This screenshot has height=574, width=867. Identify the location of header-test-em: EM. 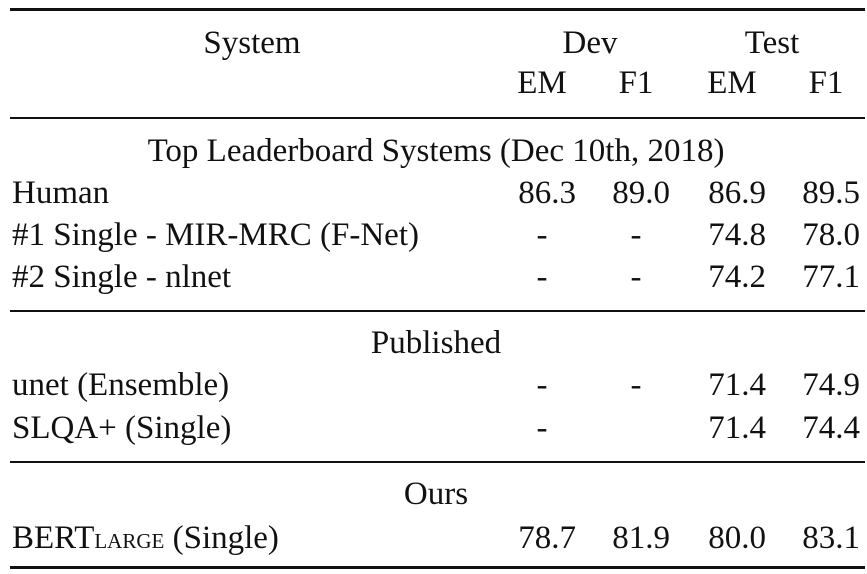
(732, 83).